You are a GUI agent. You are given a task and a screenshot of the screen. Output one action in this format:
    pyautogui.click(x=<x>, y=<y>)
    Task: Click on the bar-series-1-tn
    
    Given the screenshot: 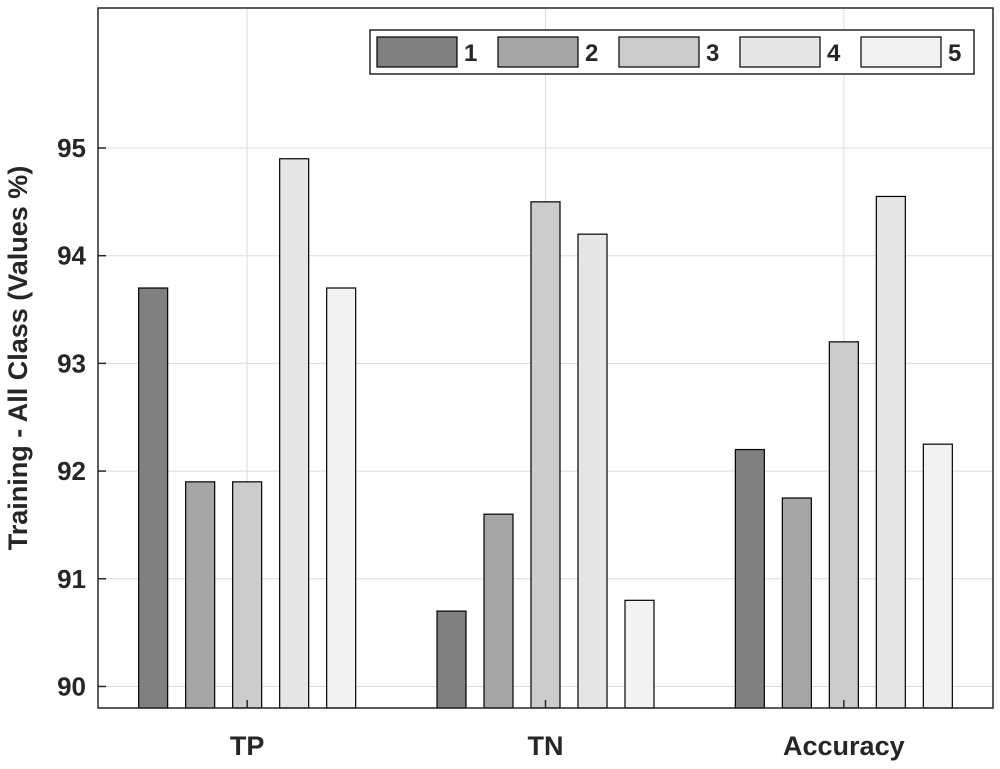 What is the action you would take?
    pyautogui.click(x=451, y=659)
    